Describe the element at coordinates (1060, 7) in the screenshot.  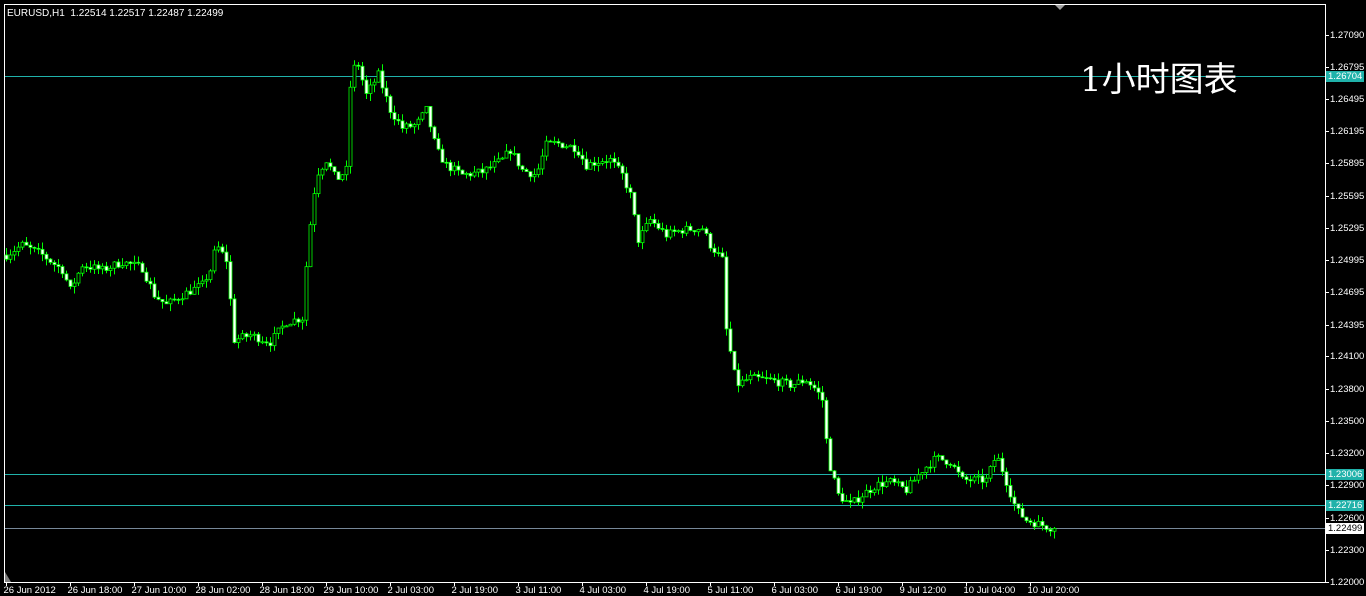
I see `chart-shift-marker-icon` at that location.